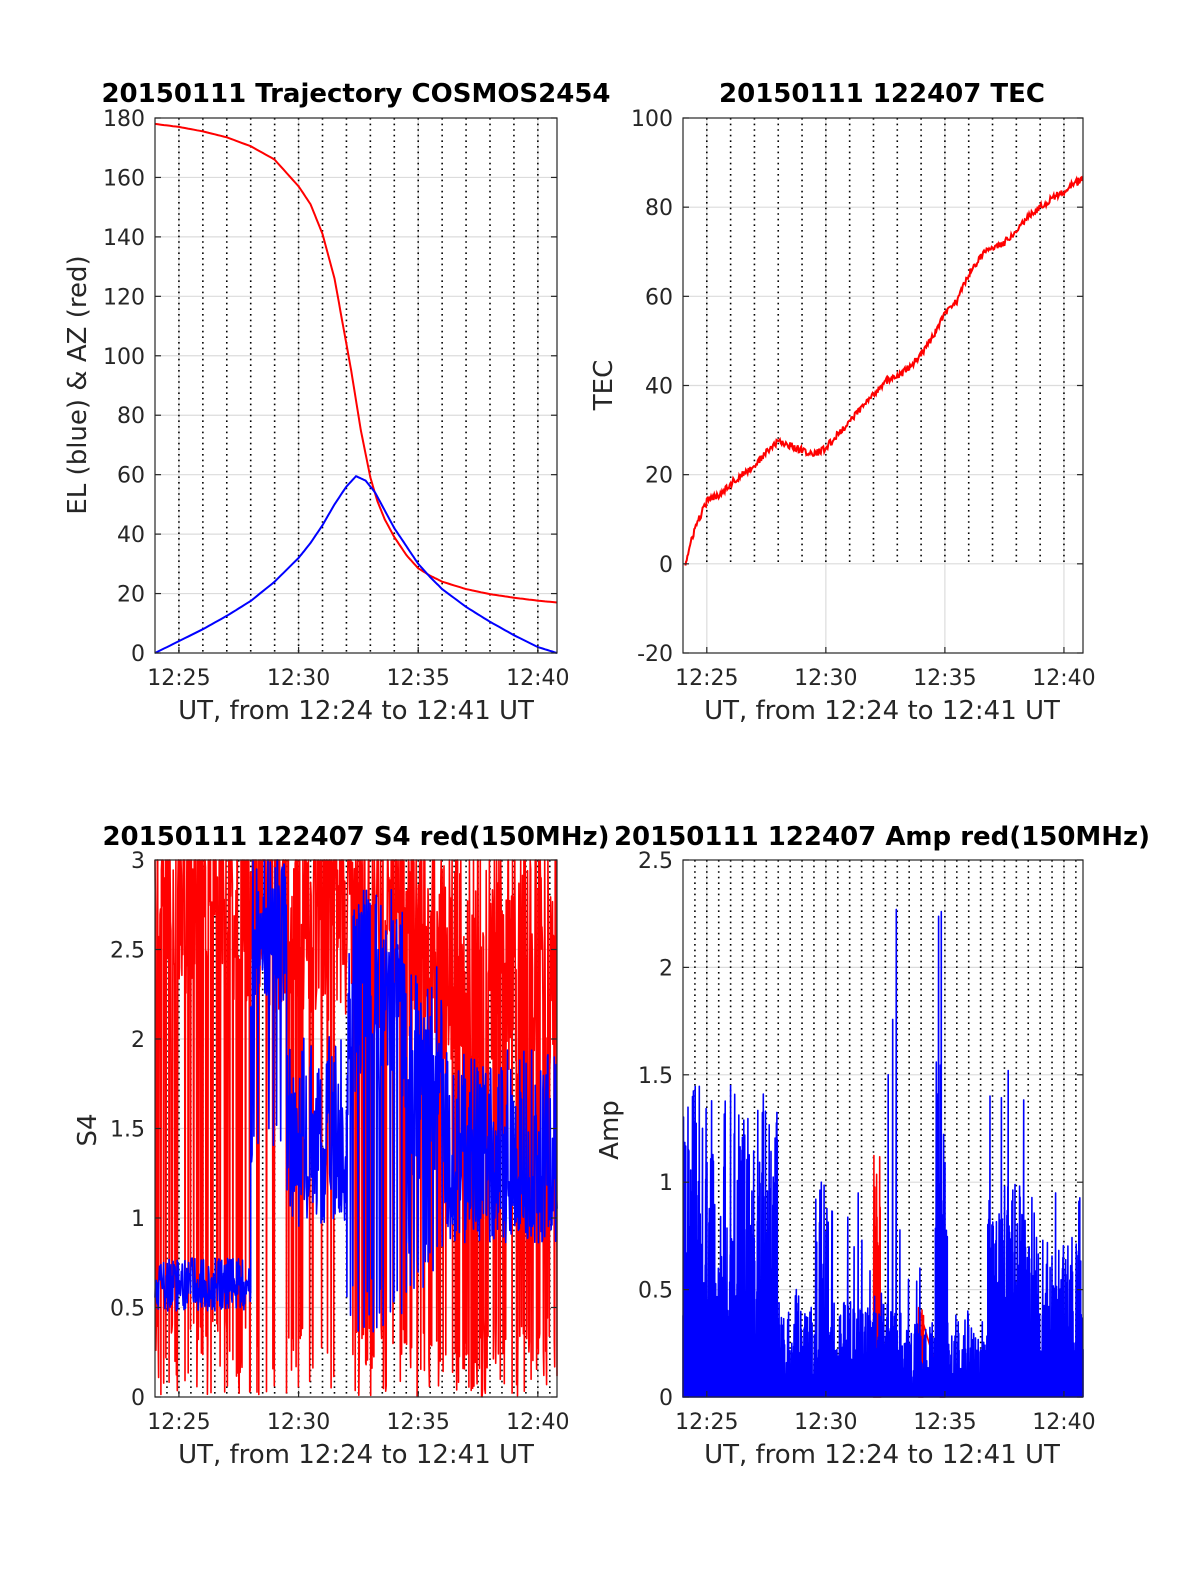  I want to click on trajectory-ytick-label: 180, so click(124, 119).